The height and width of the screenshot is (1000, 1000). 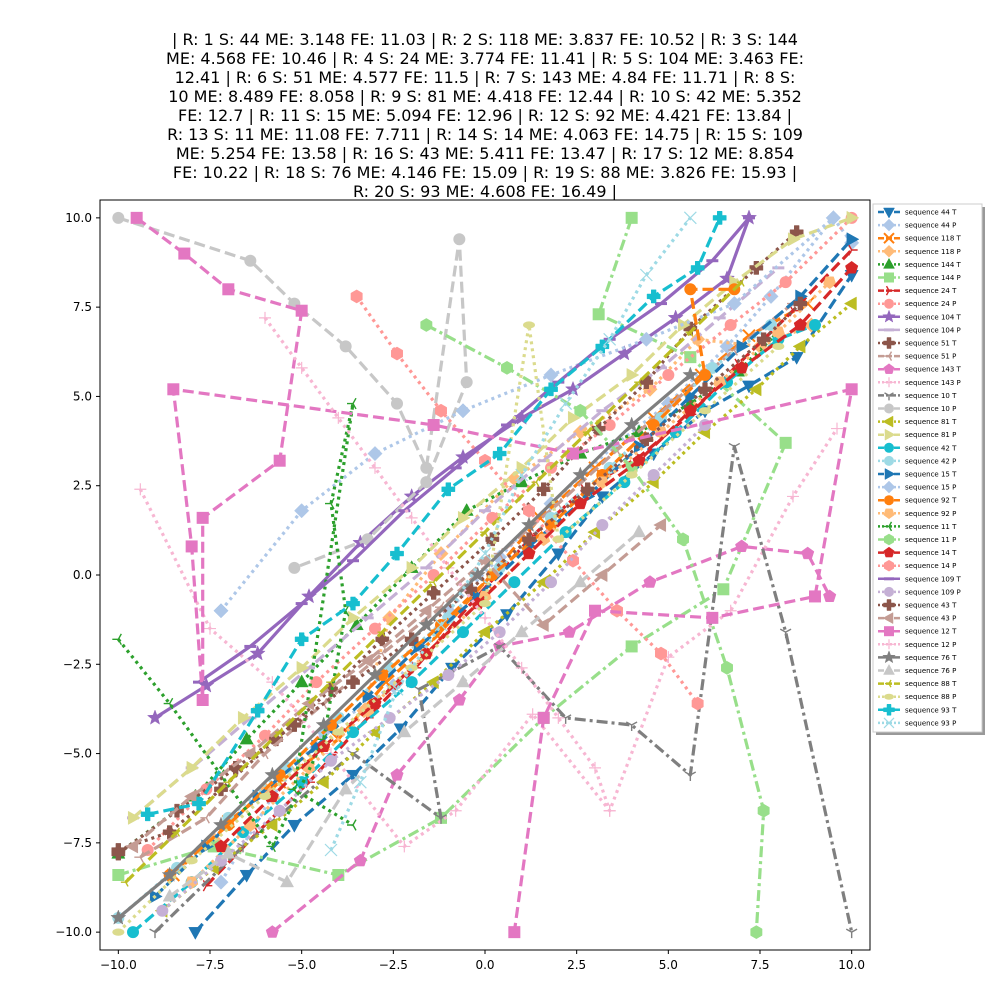 What do you see at coordinates (931, 501) in the screenshot?
I see `legend-label: sequence 92 T` at bounding box center [931, 501].